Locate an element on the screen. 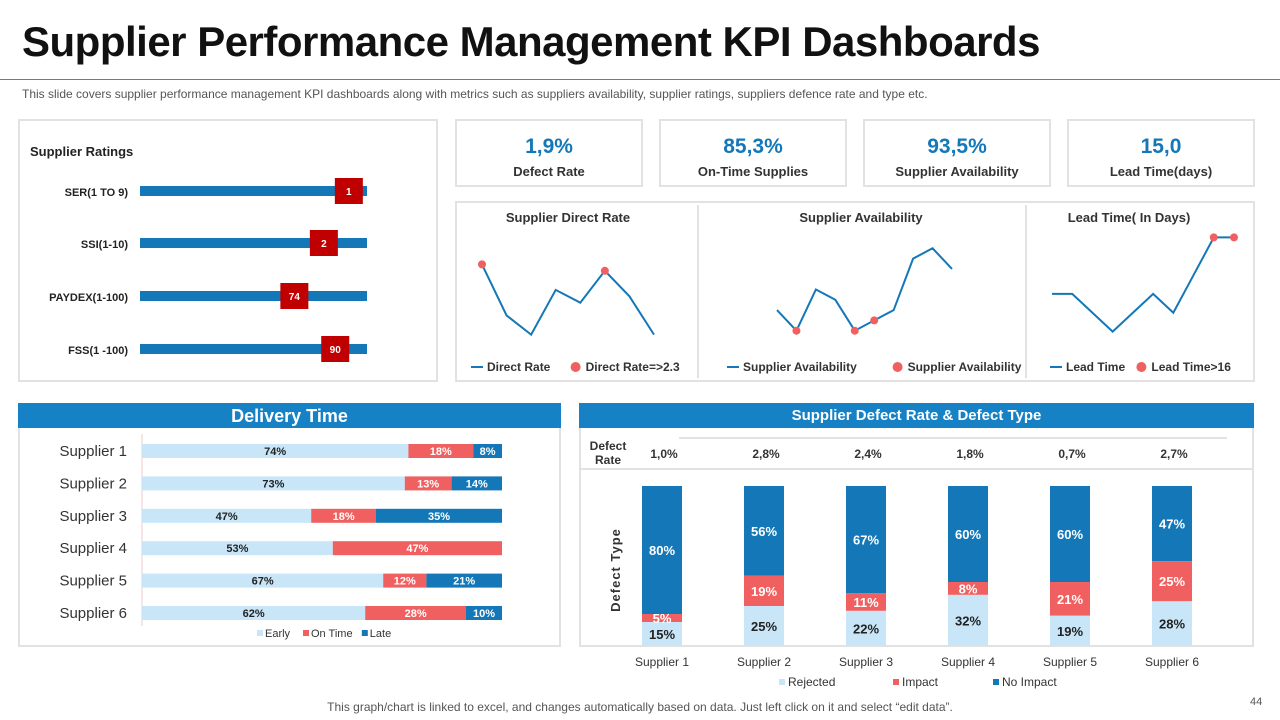  legend-label: Direct Rate=>2.3 is located at coordinates (633, 367).